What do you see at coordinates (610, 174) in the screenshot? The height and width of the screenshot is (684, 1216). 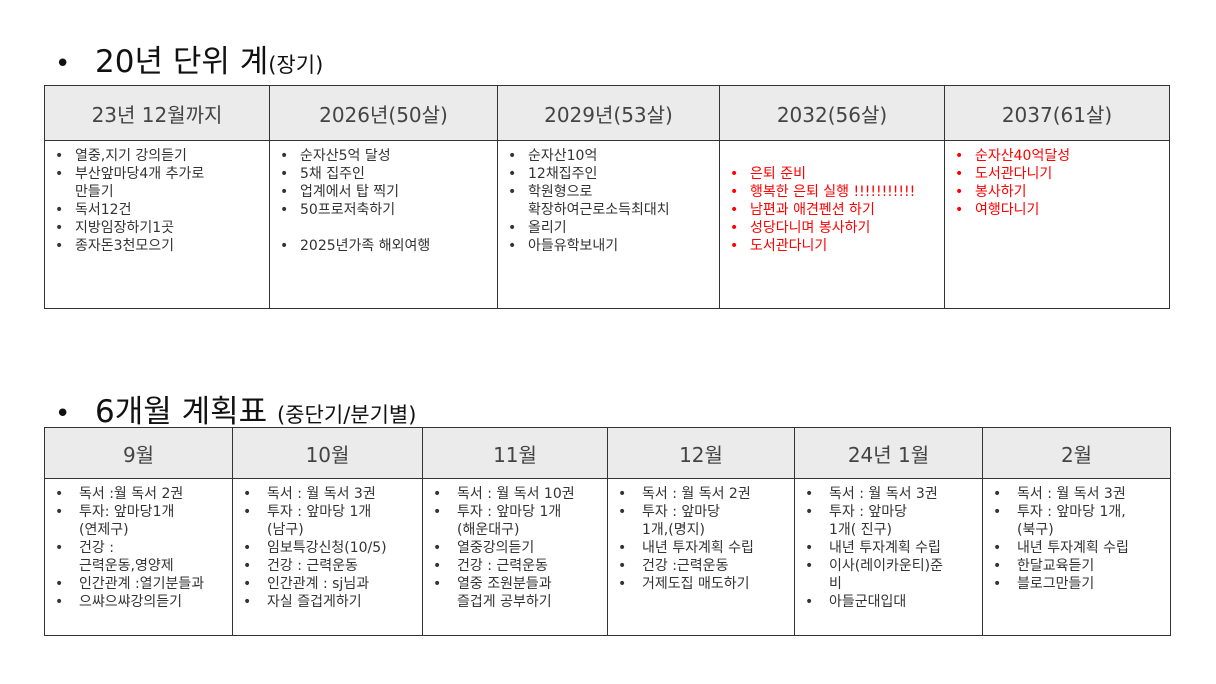 I see `list-item: 12채집주인` at bounding box center [610, 174].